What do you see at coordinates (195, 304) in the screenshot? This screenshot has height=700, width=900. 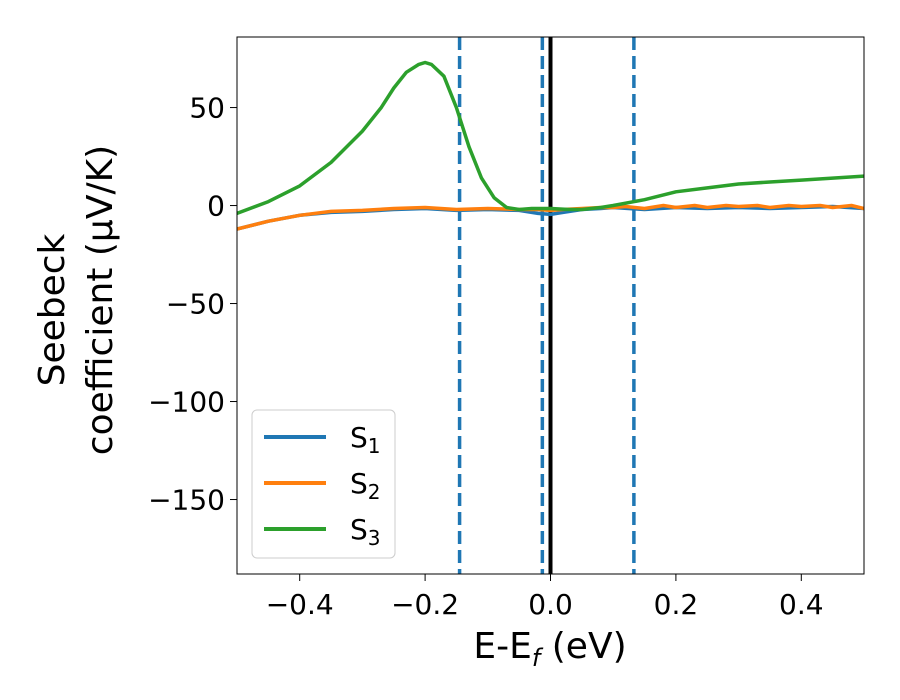 I see `y-tick-label: −50` at bounding box center [195, 304].